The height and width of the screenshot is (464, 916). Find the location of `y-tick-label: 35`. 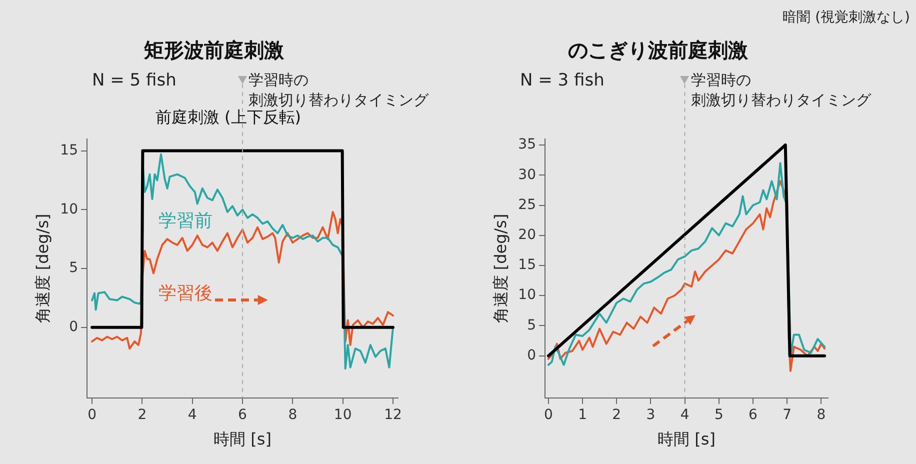

y-tick-label: 35 is located at coordinates (527, 144).